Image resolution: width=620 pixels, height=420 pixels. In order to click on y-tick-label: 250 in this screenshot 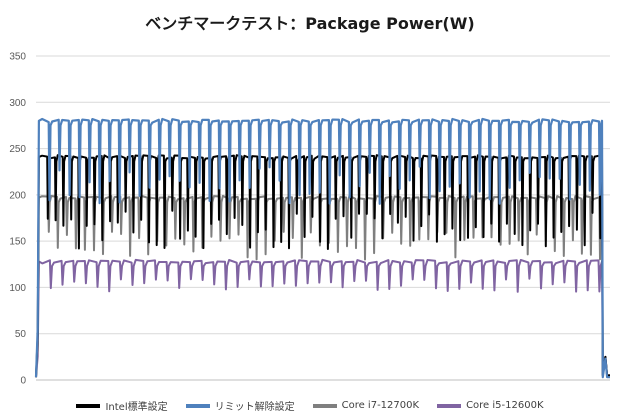, I will do `click(17, 149)`.